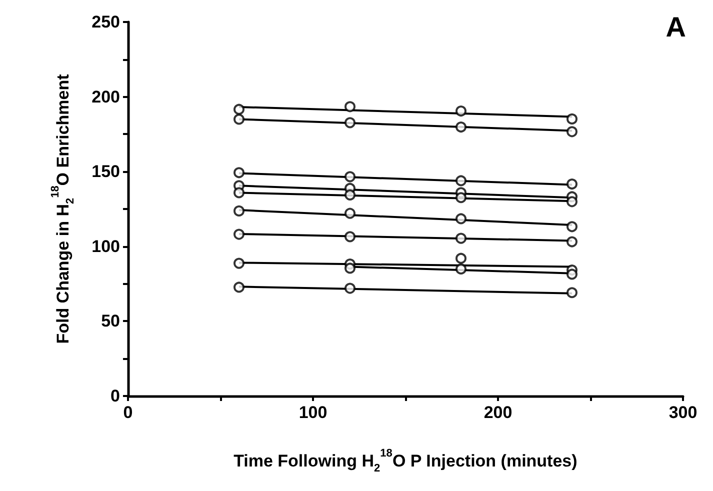  Describe the element at coordinates (106, 172) in the screenshot. I see `y-tick-label: 150` at that location.